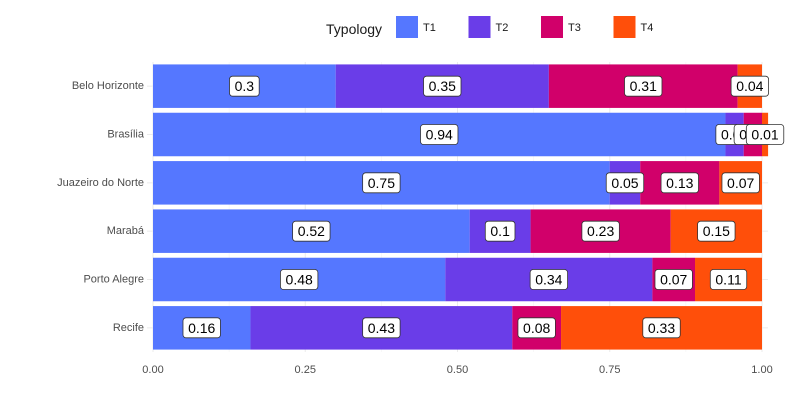  What do you see at coordinates (354, 29) in the screenshot?
I see `legend-title: Typology` at bounding box center [354, 29].